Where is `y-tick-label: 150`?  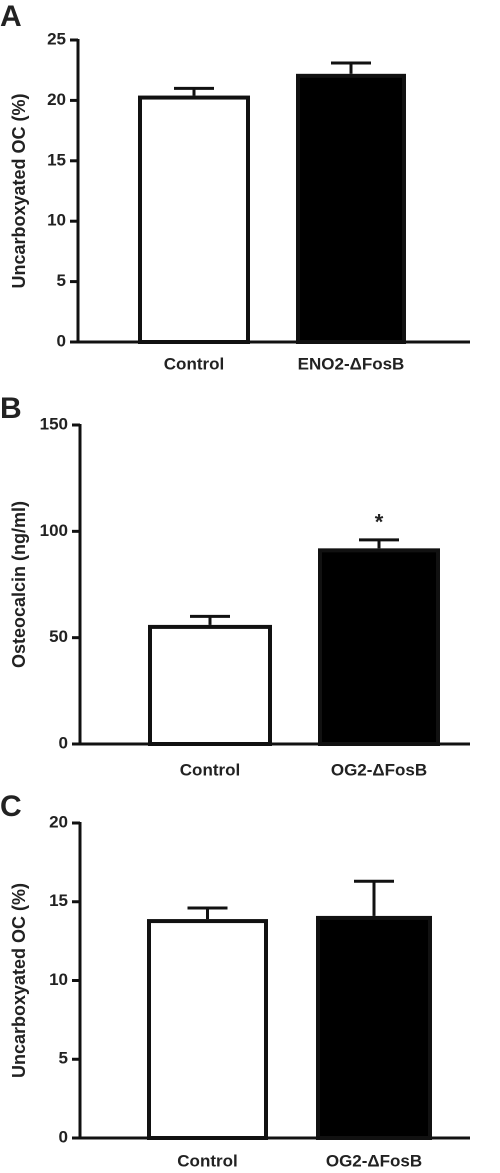 y-tick-label: 150 is located at coordinates (54, 423).